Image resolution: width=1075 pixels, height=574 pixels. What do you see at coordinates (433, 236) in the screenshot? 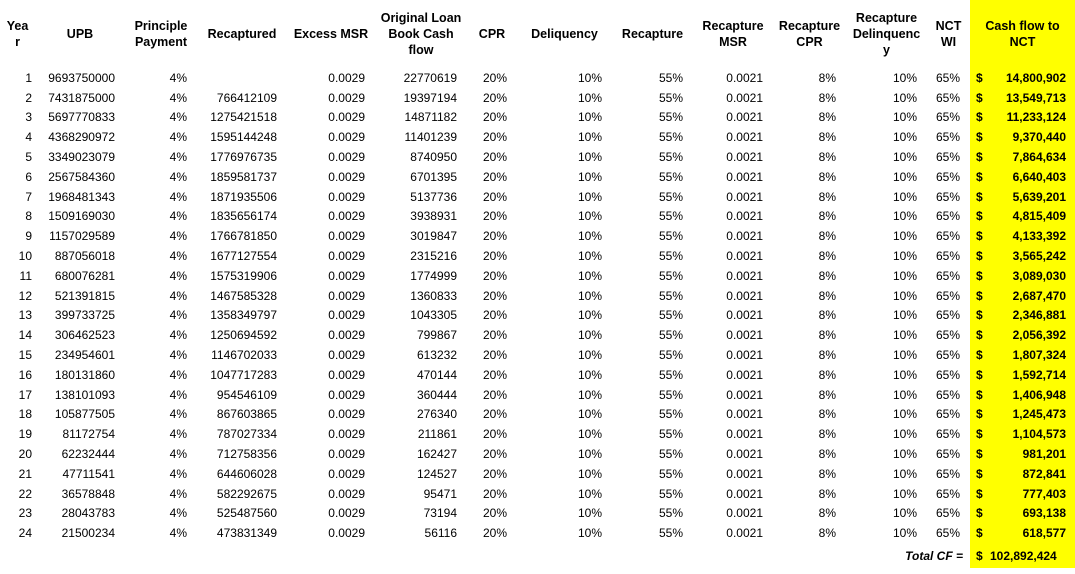
I see `cell-original_loan_book_cash_flow: 3019847` at bounding box center [433, 236].